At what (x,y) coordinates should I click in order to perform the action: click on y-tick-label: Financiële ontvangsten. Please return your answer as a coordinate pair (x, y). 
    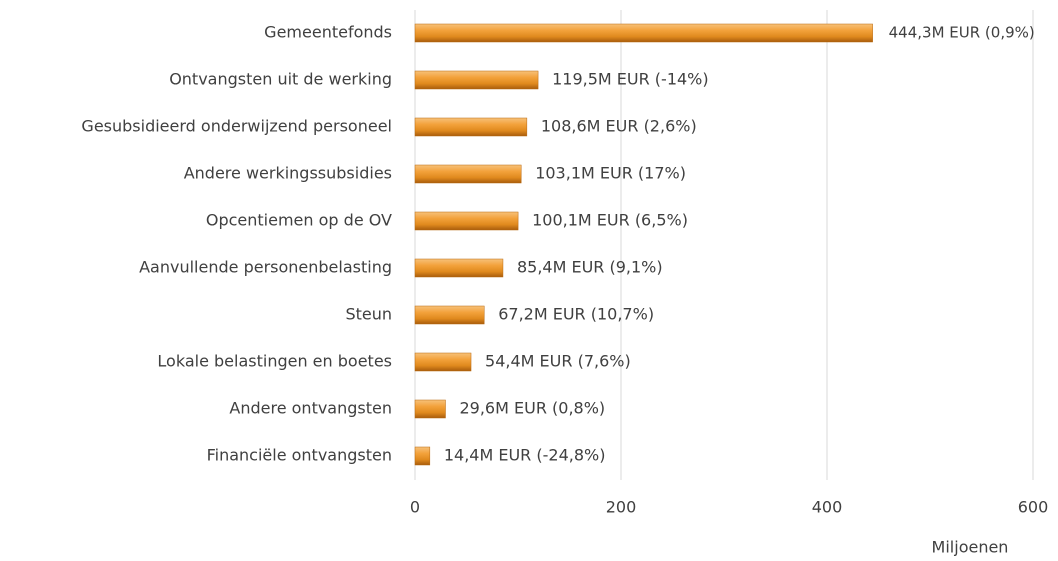
    Looking at the image, I should click on (299, 455).